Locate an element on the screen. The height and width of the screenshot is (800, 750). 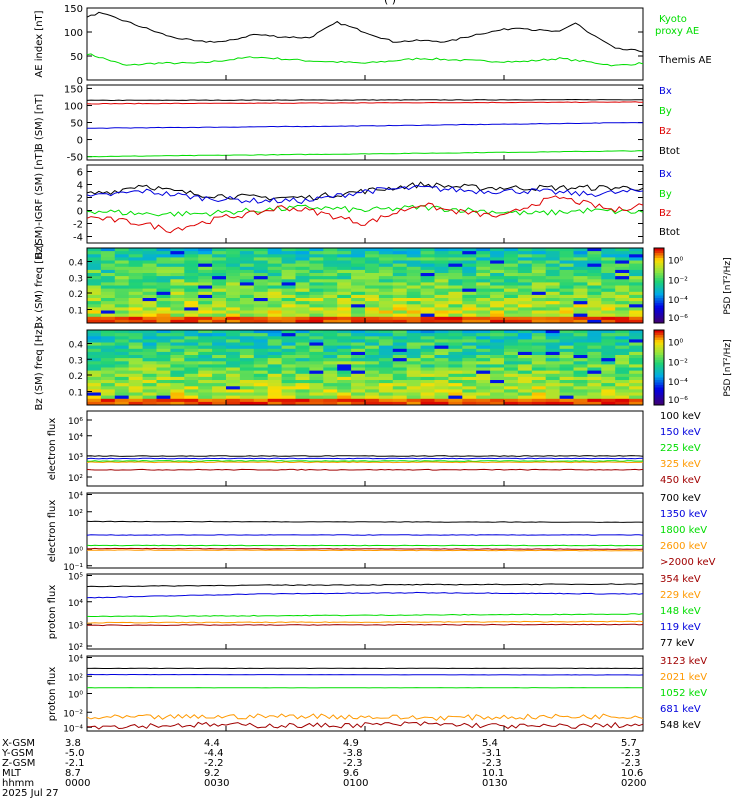
ephemeris-value: -5.0 is located at coordinates (75, 753).